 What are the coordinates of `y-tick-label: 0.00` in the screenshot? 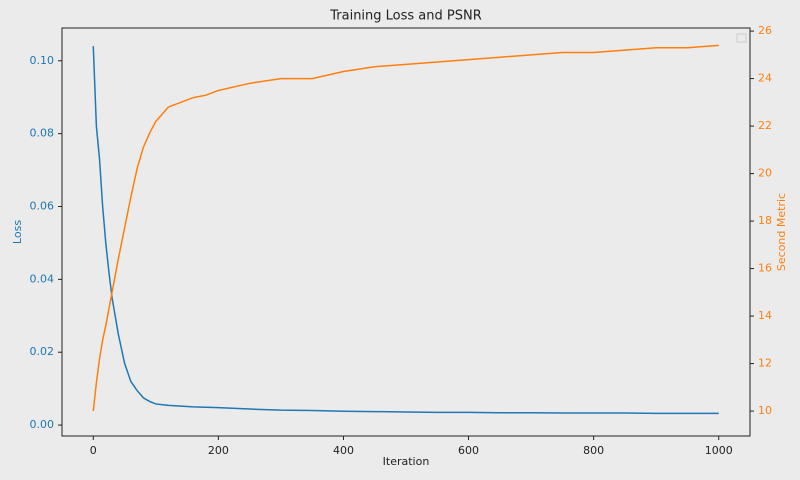 It's located at (42, 424).